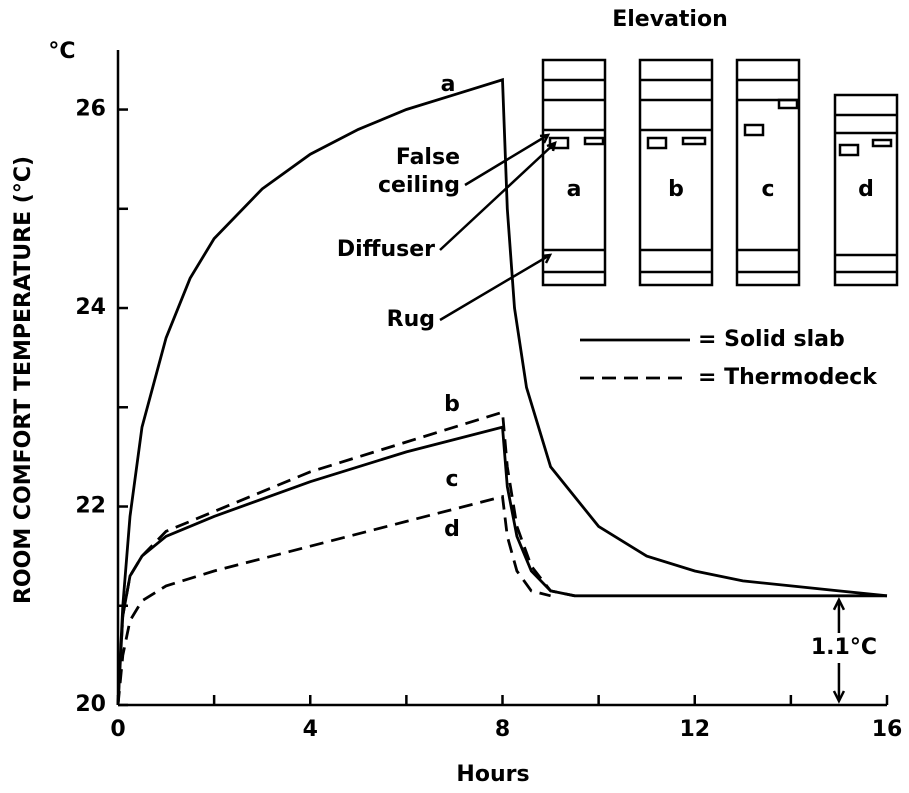 The image size is (909, 793). What do you see at coordinates (23, 380) in the screenshot?
I see `y-axis-label: ROOM COMFORT TEMPERATURE (°C)` at bounding box center [23, 380].